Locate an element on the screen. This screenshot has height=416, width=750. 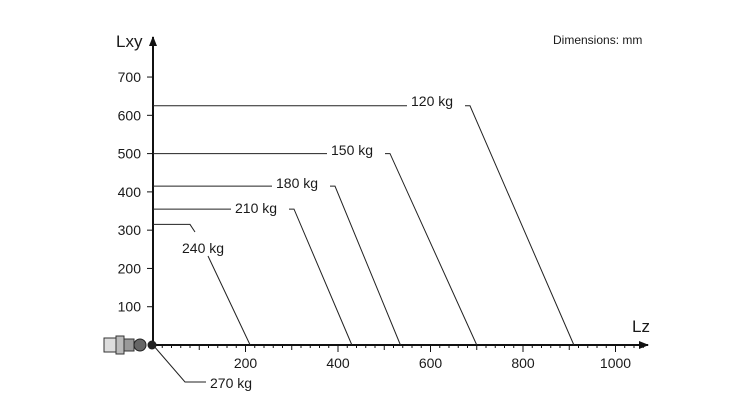
y-tick-label: 600 is located at coordinates (130, 115).